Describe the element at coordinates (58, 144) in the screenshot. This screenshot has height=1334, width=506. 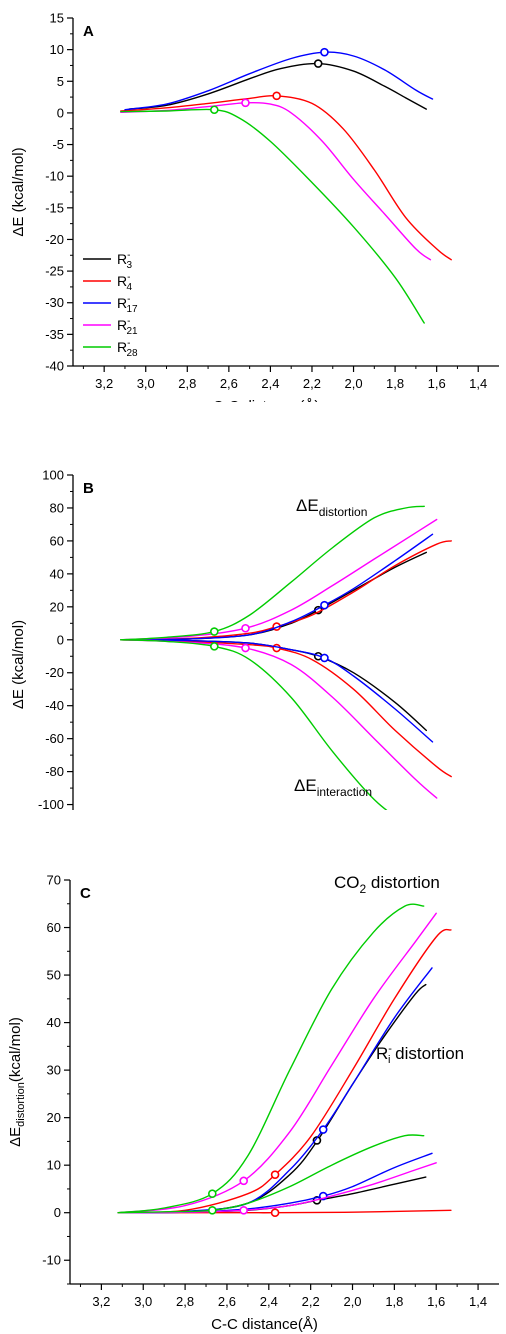
I see `y-tick-label: -5` at that location.